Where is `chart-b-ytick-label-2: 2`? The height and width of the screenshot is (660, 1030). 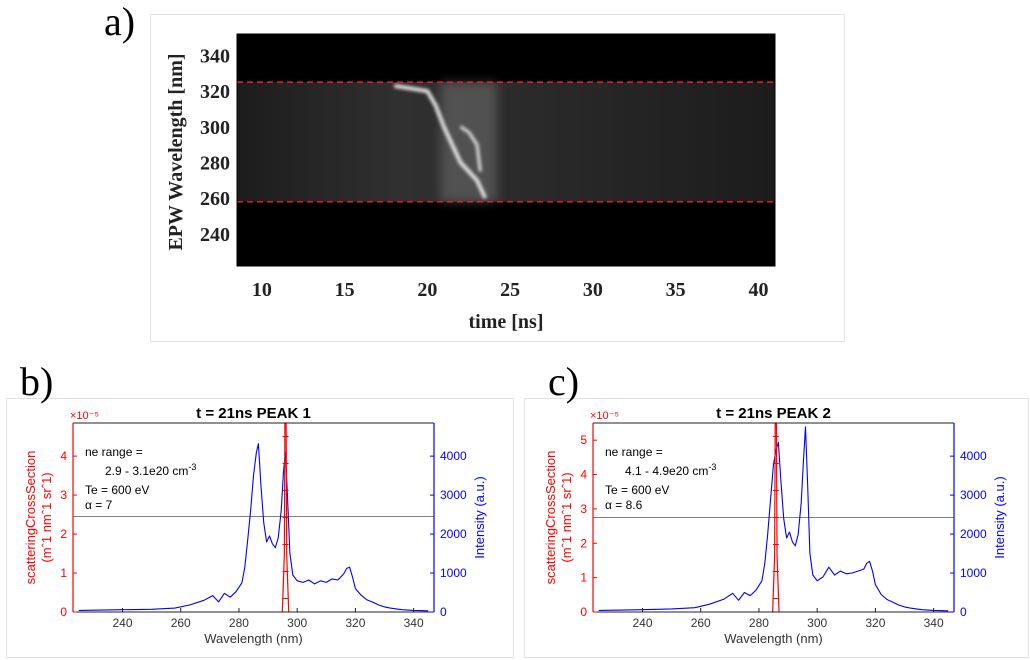 chart-b-ytick-label-2: 2 is located at coordinates (63, 534).